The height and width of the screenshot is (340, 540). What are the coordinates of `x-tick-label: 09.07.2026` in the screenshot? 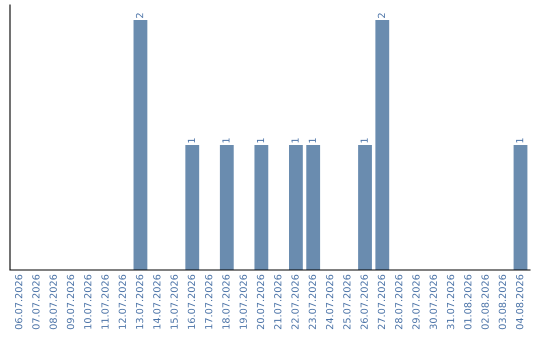 It's located at (70, 302).